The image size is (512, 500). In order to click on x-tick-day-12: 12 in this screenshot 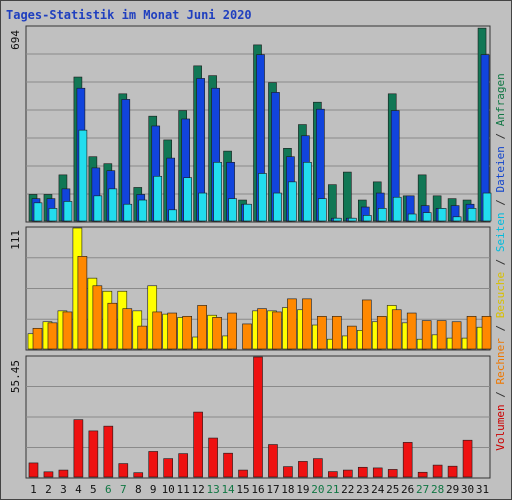, I will do `click(198, 489)`.